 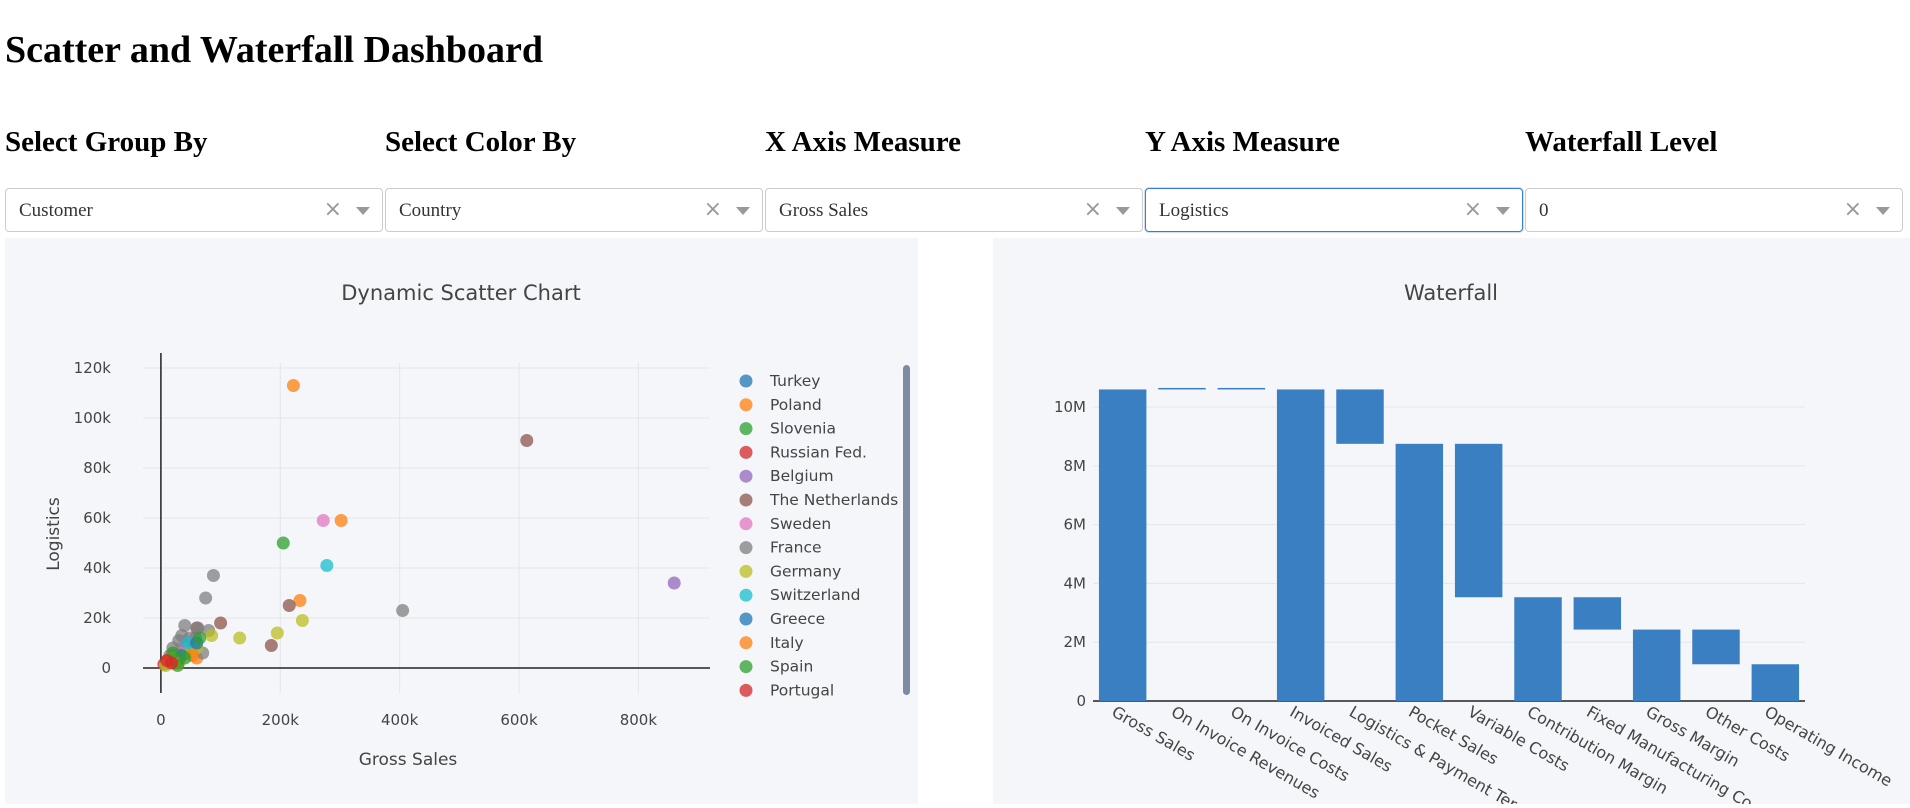 What do you see at coordinates (802, 476) in the screenshot?
I see `legend-item: Belgium` at bounding box center [802, 476].